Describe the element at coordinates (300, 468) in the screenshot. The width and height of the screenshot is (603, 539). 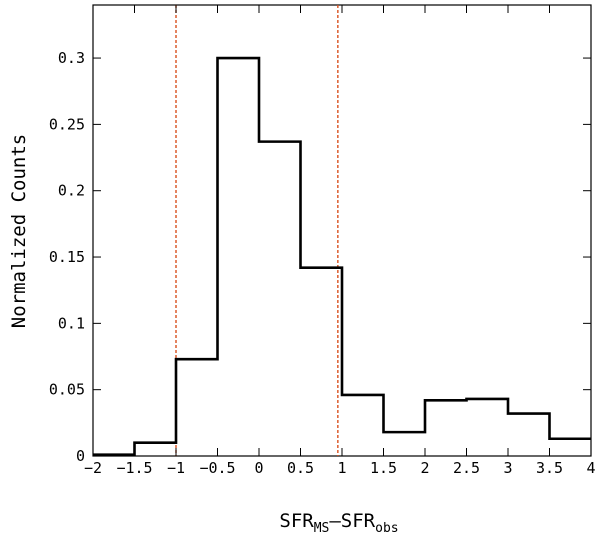
I see `x-tick-label: 0.5` at that location.